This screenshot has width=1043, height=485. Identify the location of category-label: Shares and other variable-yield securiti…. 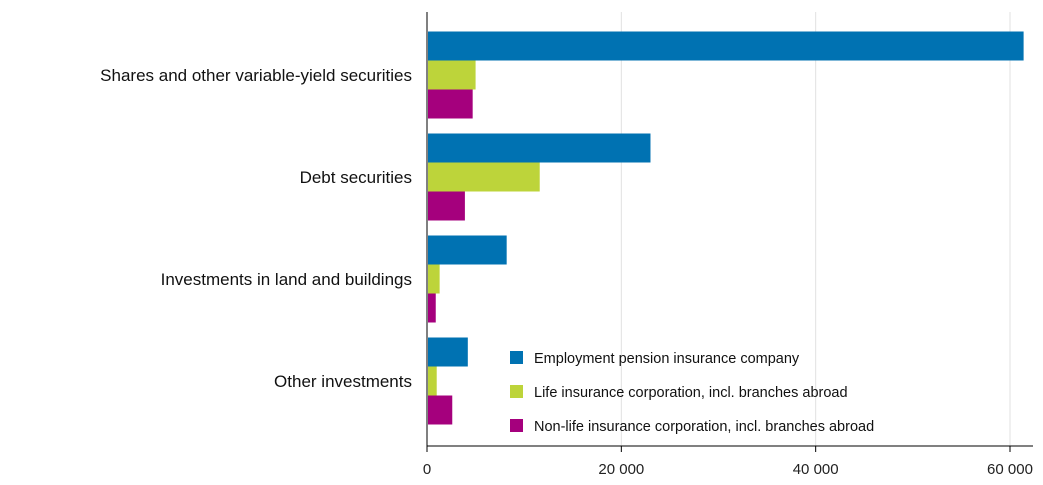
(256, 75).